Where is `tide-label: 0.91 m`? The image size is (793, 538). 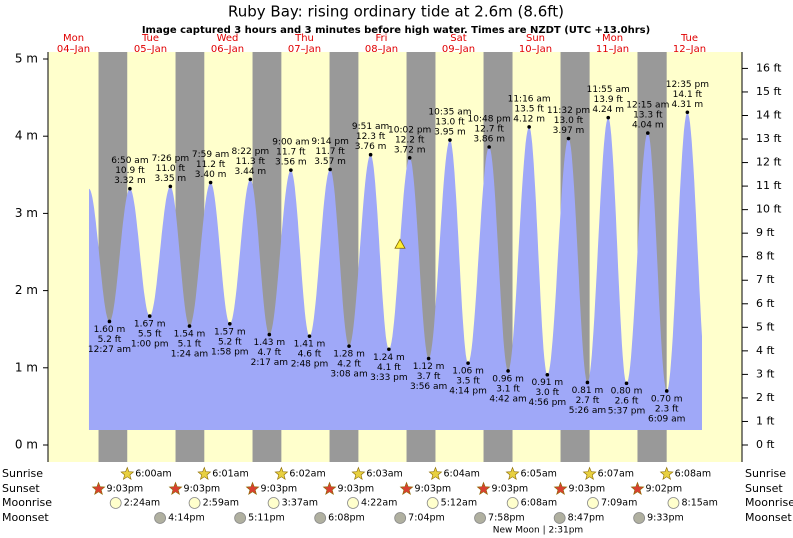
tide-label: 0.91 m is located at coordinates (547, 383).